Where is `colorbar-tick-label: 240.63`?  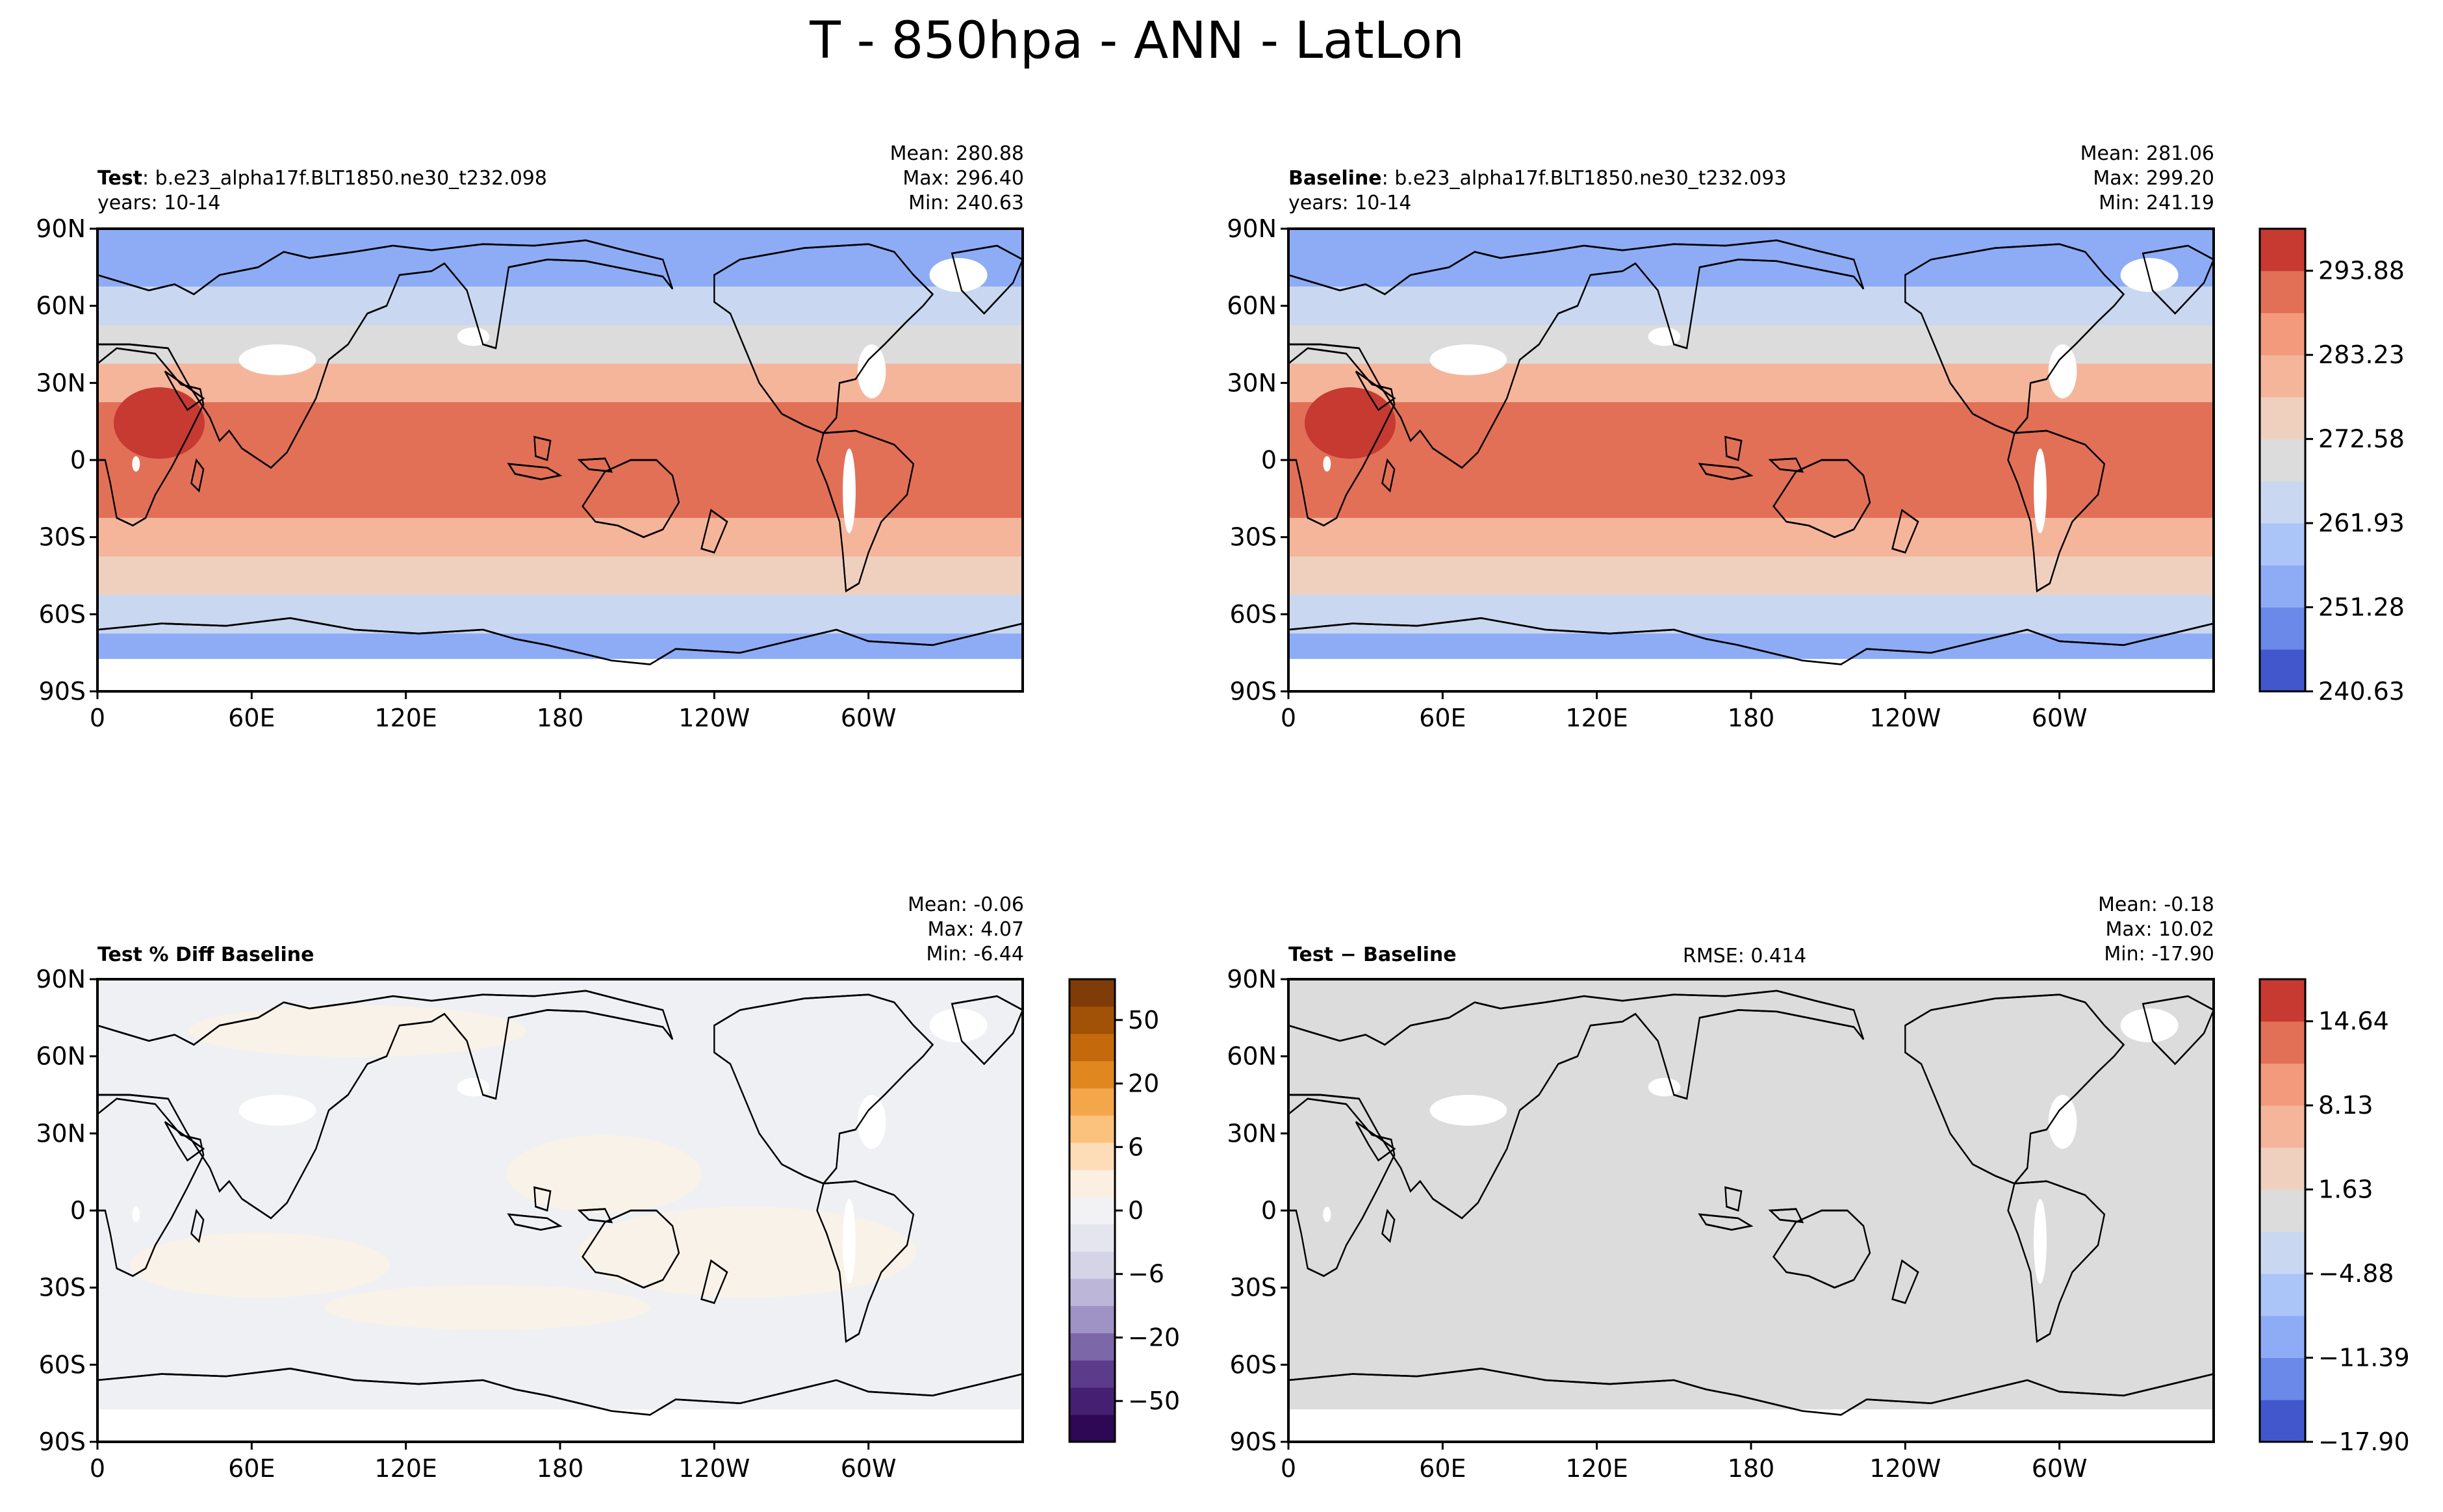 colorbar-tick-label: 240.63 is located at coordinates (2361, 691).